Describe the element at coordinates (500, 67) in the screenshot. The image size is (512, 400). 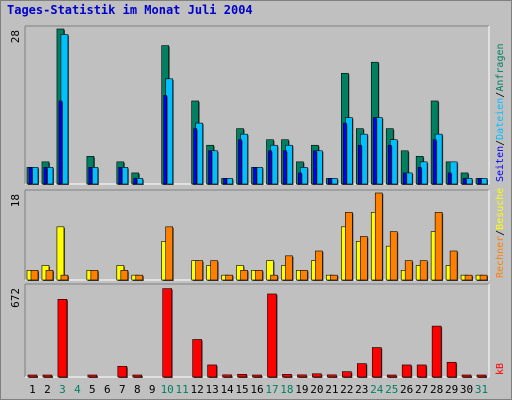
I see `legend-panel-1-anfragen: Anfragen` at that location.